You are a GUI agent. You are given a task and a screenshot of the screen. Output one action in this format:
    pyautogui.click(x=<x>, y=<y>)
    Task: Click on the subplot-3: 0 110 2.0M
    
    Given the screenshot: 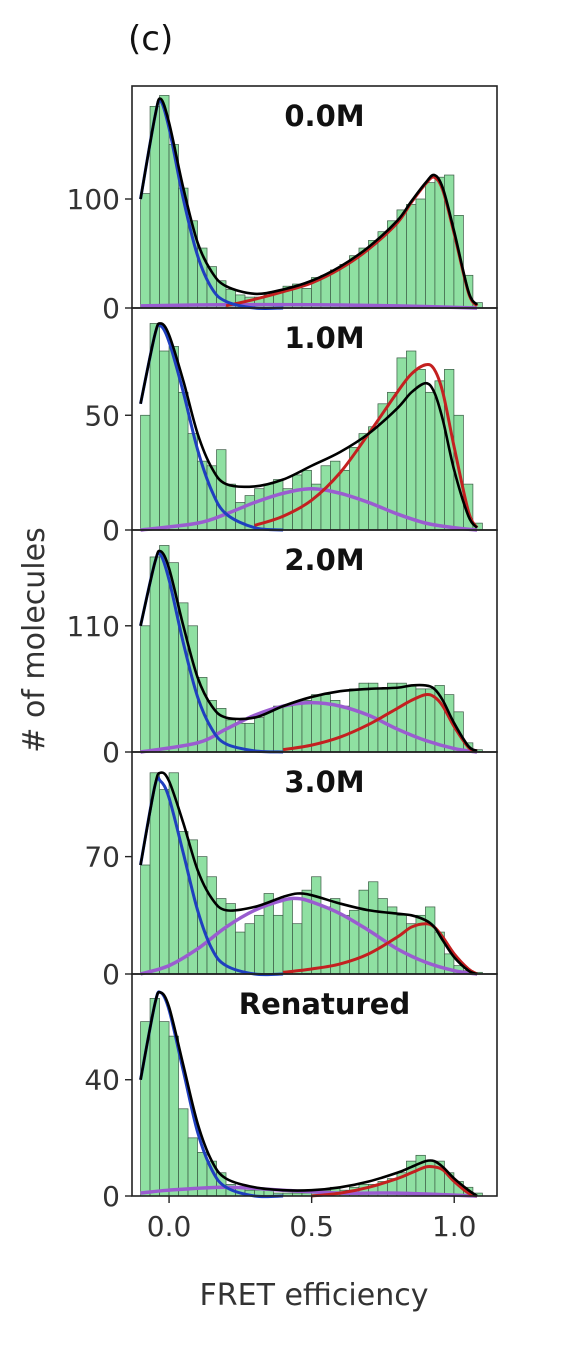 What is the action you would take?
    pyautogui.click(x=282, y=649)
    